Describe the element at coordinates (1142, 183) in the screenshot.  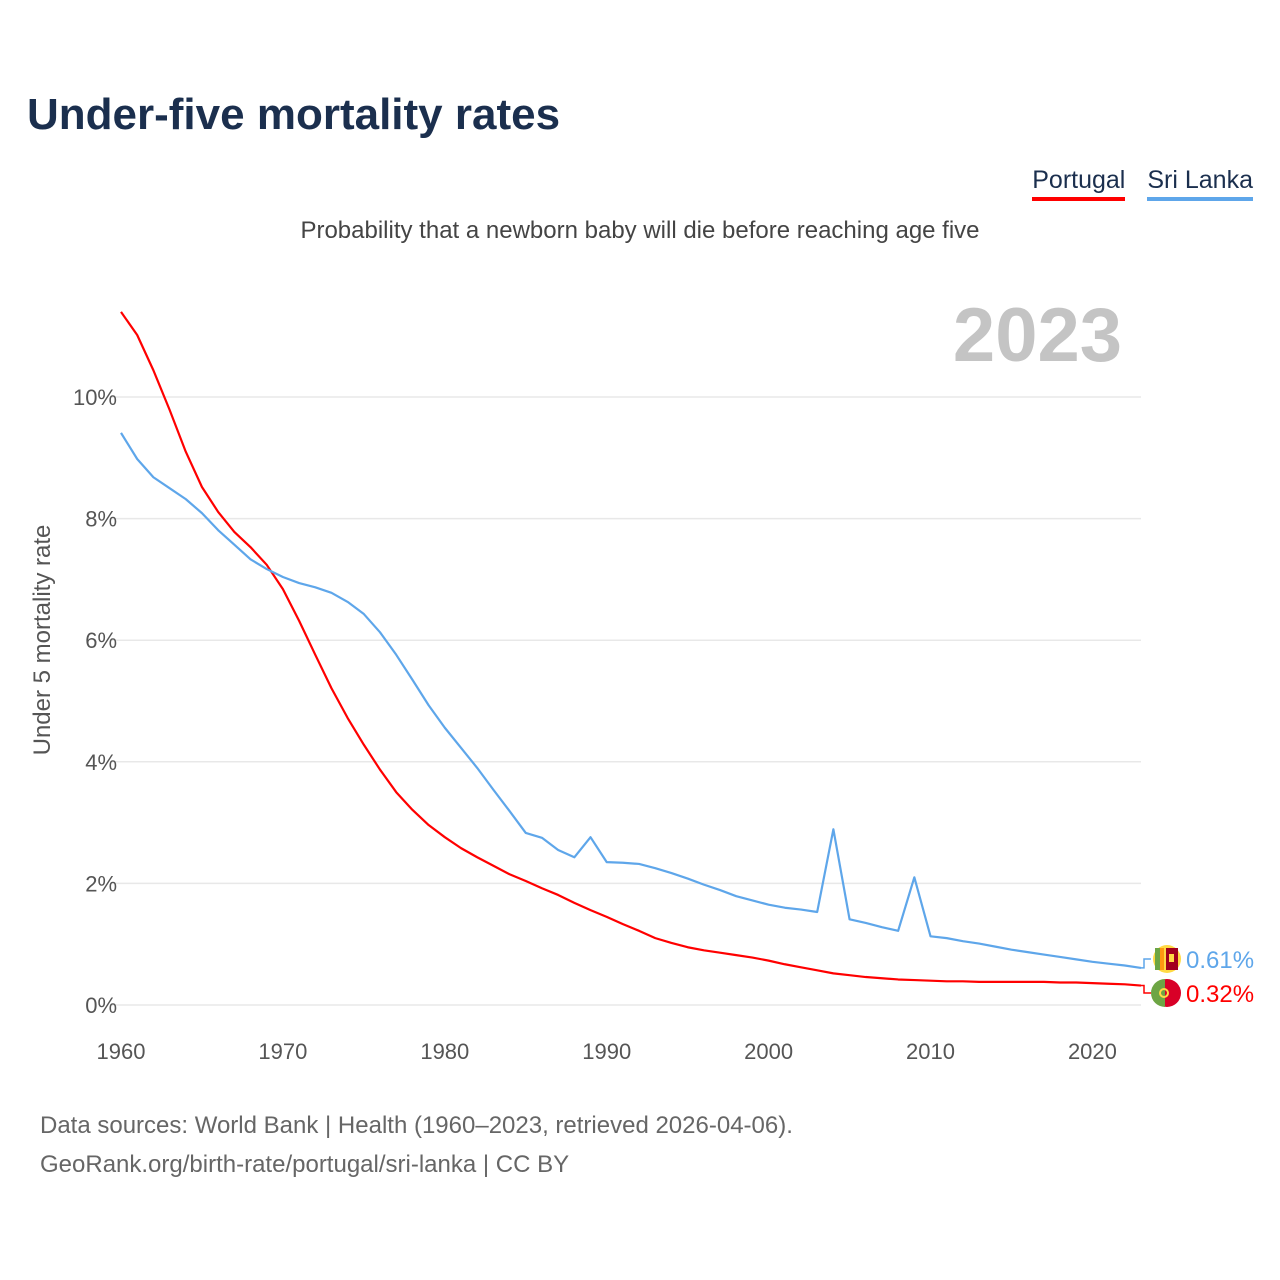
I see `legend: Portugal Sri Lanka` at that location.